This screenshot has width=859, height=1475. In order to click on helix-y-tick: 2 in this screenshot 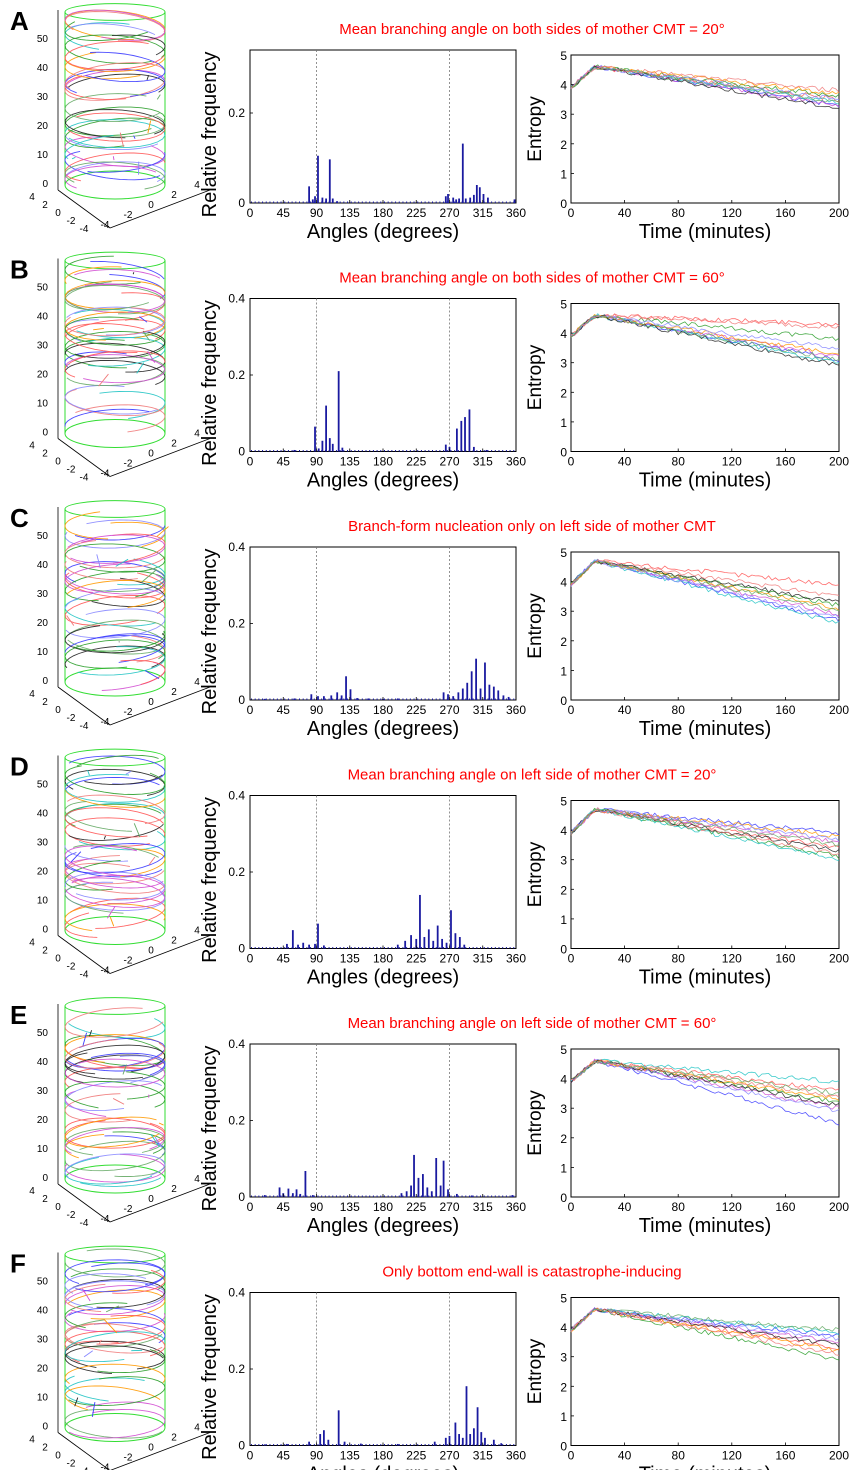, I will do `click(174, 692)`.